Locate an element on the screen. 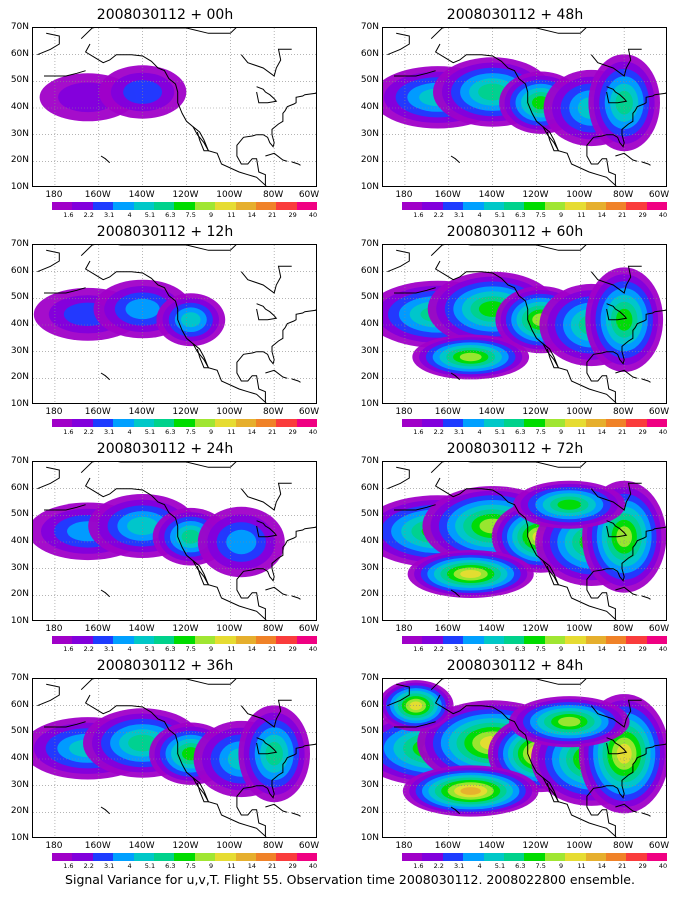  colorbar-label: 5.1 is located at coordinates (150, 866).